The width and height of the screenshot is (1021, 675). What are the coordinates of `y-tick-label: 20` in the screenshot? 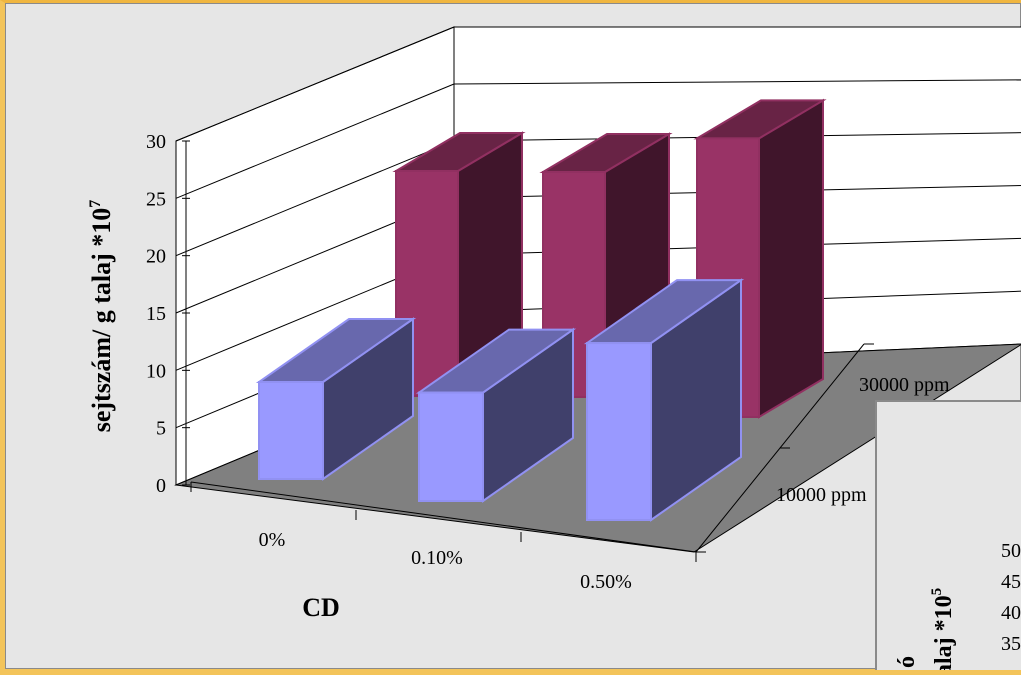 It's located at (156, 257).